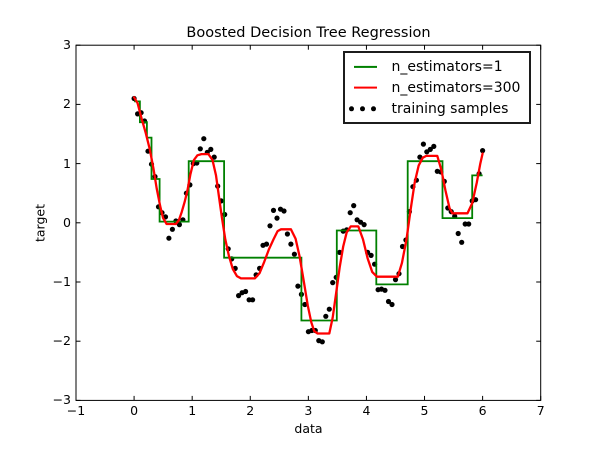  Describe the element at coordinates (456, 87) in the screenshot. I see `legend-label: n_estimators=300` at that location.